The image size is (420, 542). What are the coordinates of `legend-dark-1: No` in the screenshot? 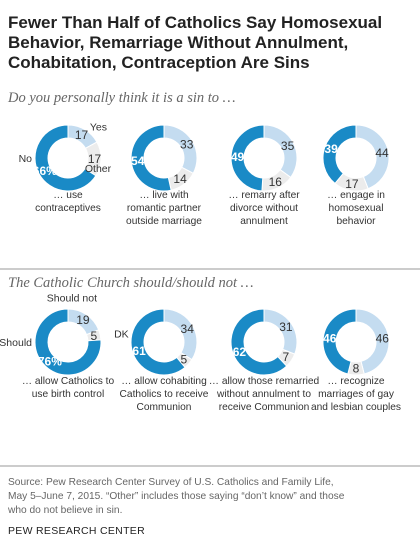 It's located at (26, 159).